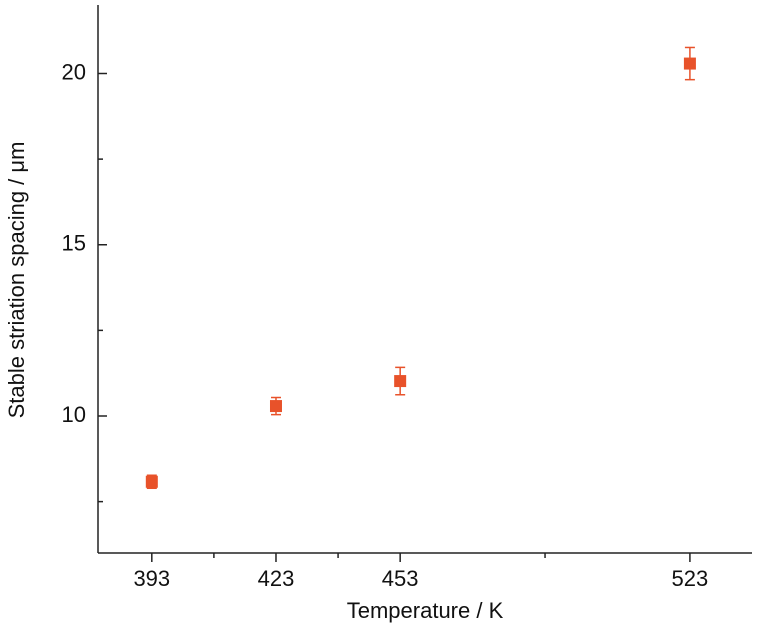 This screenshot has height=640, width=768. What do you see at coordinates (276, 578) in the screenshot?
I see `x-tick-label: 423` at bounding box center [276, 578].